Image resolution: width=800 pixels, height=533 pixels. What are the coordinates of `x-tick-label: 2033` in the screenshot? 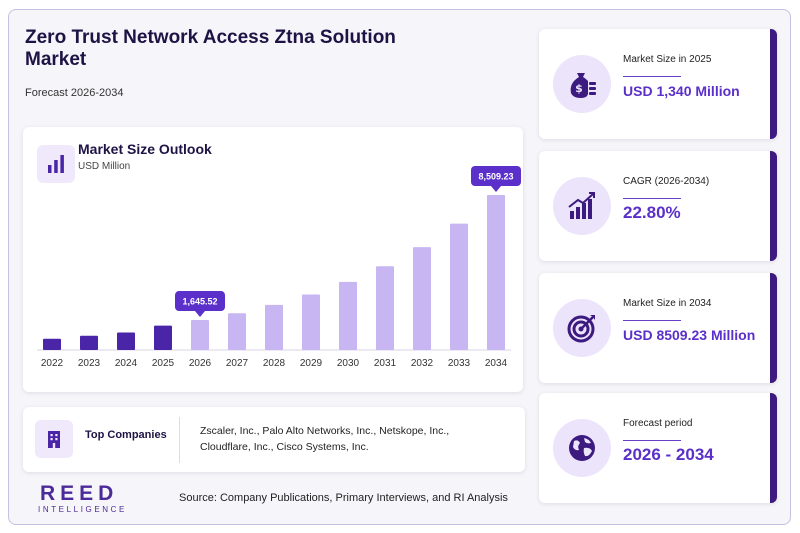 It's located at (459, 363).